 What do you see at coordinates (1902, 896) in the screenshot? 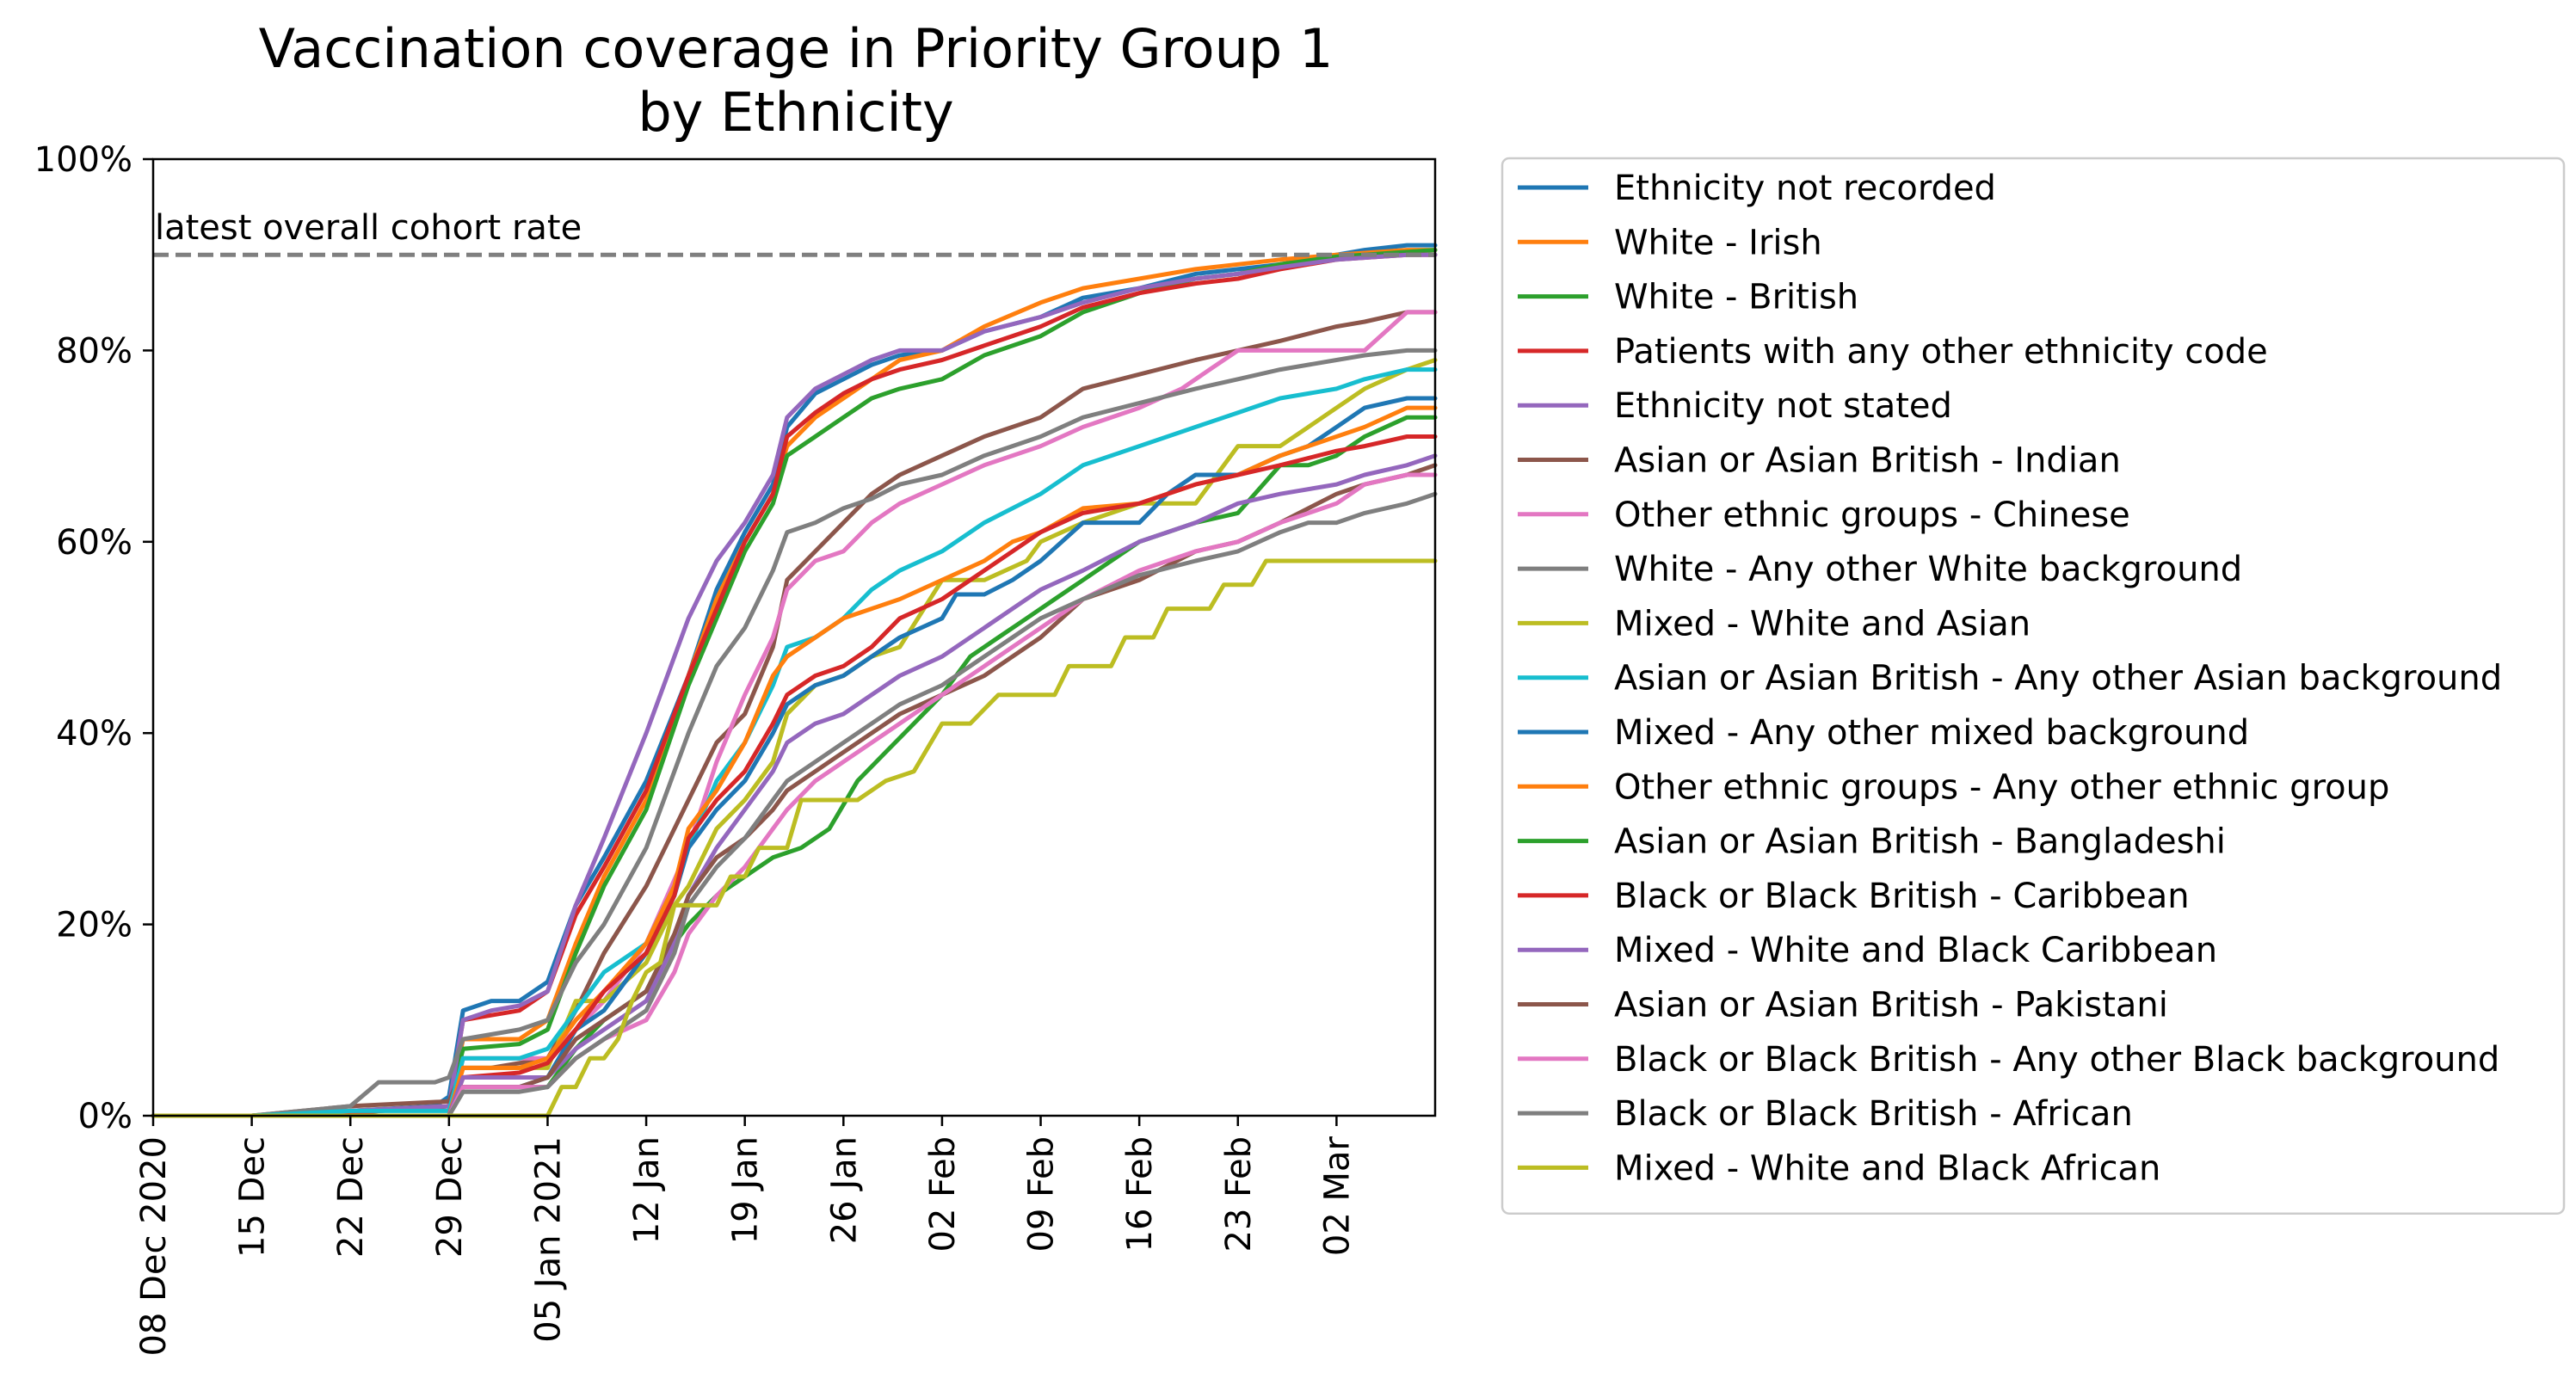
I see `legend-entry: Black or Black British - Caribbean` at bounding box center [1902, 896].